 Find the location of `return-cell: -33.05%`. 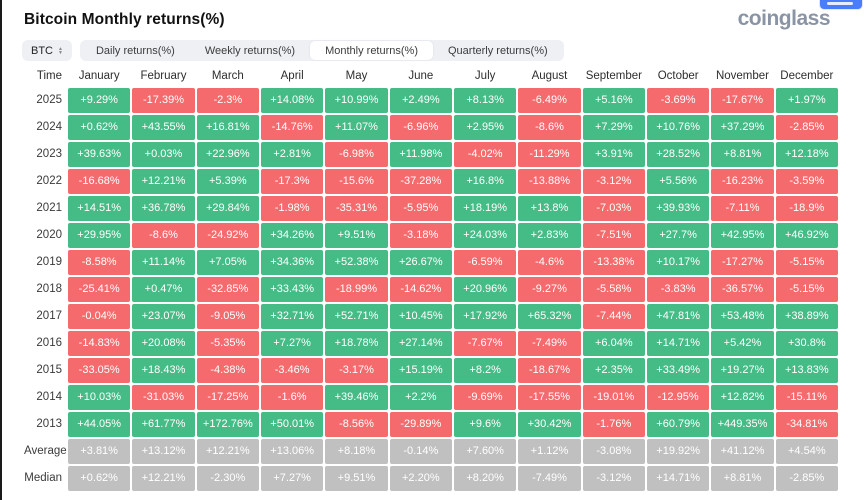

return-cell: -33.05% is located at coordinates (99, 370).